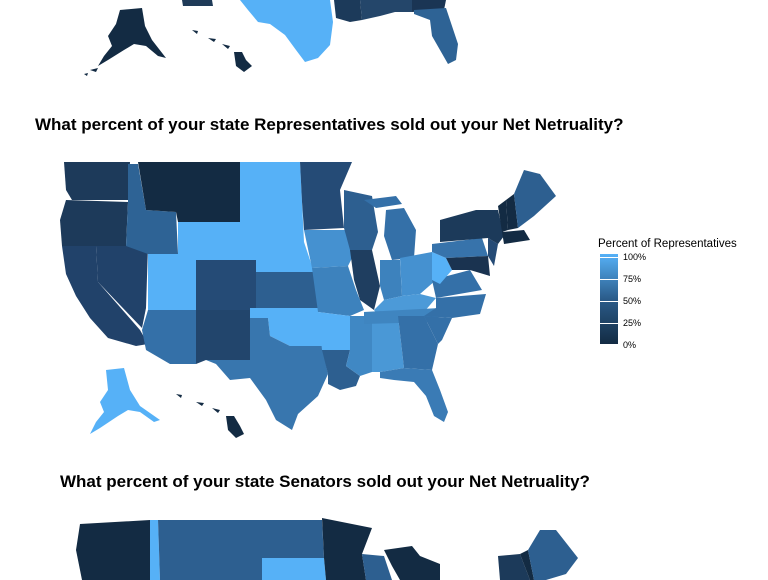 The image size is (768, 580). I want to click on state-ma, so click(516, 237).